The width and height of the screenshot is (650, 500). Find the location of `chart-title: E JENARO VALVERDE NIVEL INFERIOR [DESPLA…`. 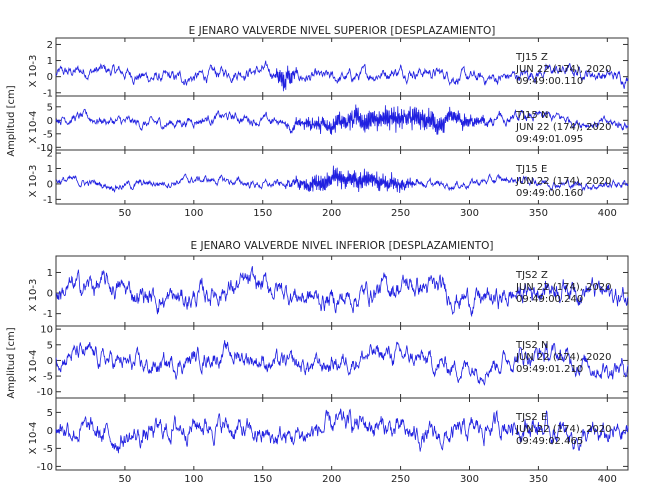

chart-title: E JENARO VALVERDE NIVEL INFERIOR [DESPLA… is located at coordinates (342, 246).